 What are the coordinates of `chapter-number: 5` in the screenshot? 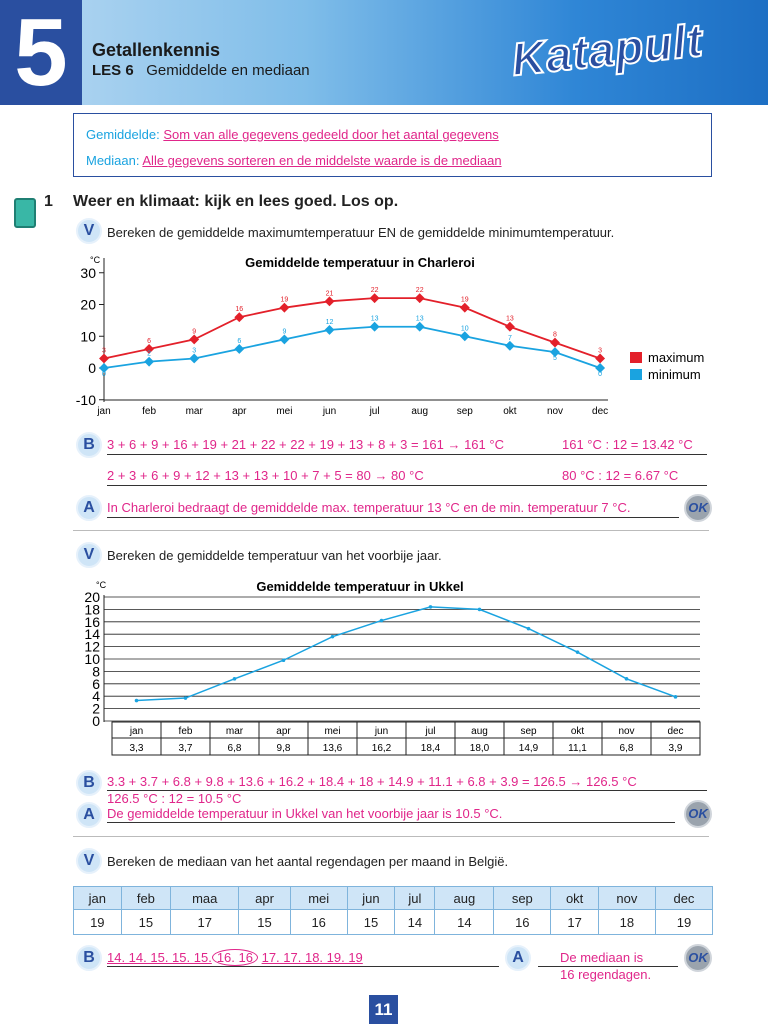 It's located at (41, 52).